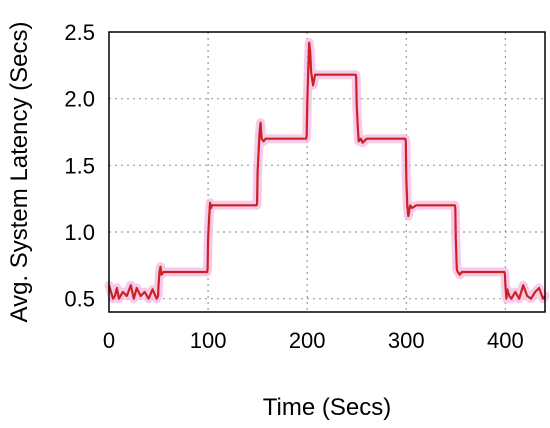  I want to click on y-ticks: 0.5 1.0 1.5 2.0 2.5, so click(79, 166).